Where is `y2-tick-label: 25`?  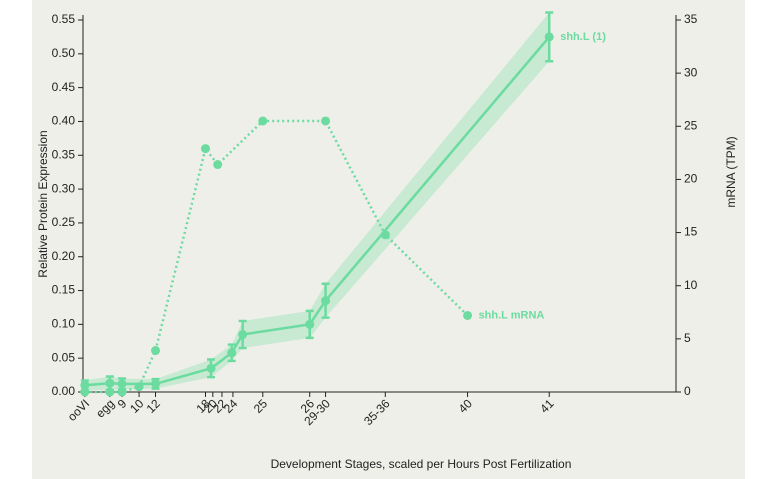 y2-tick-label: 25 is located at coordinates (691, 125).